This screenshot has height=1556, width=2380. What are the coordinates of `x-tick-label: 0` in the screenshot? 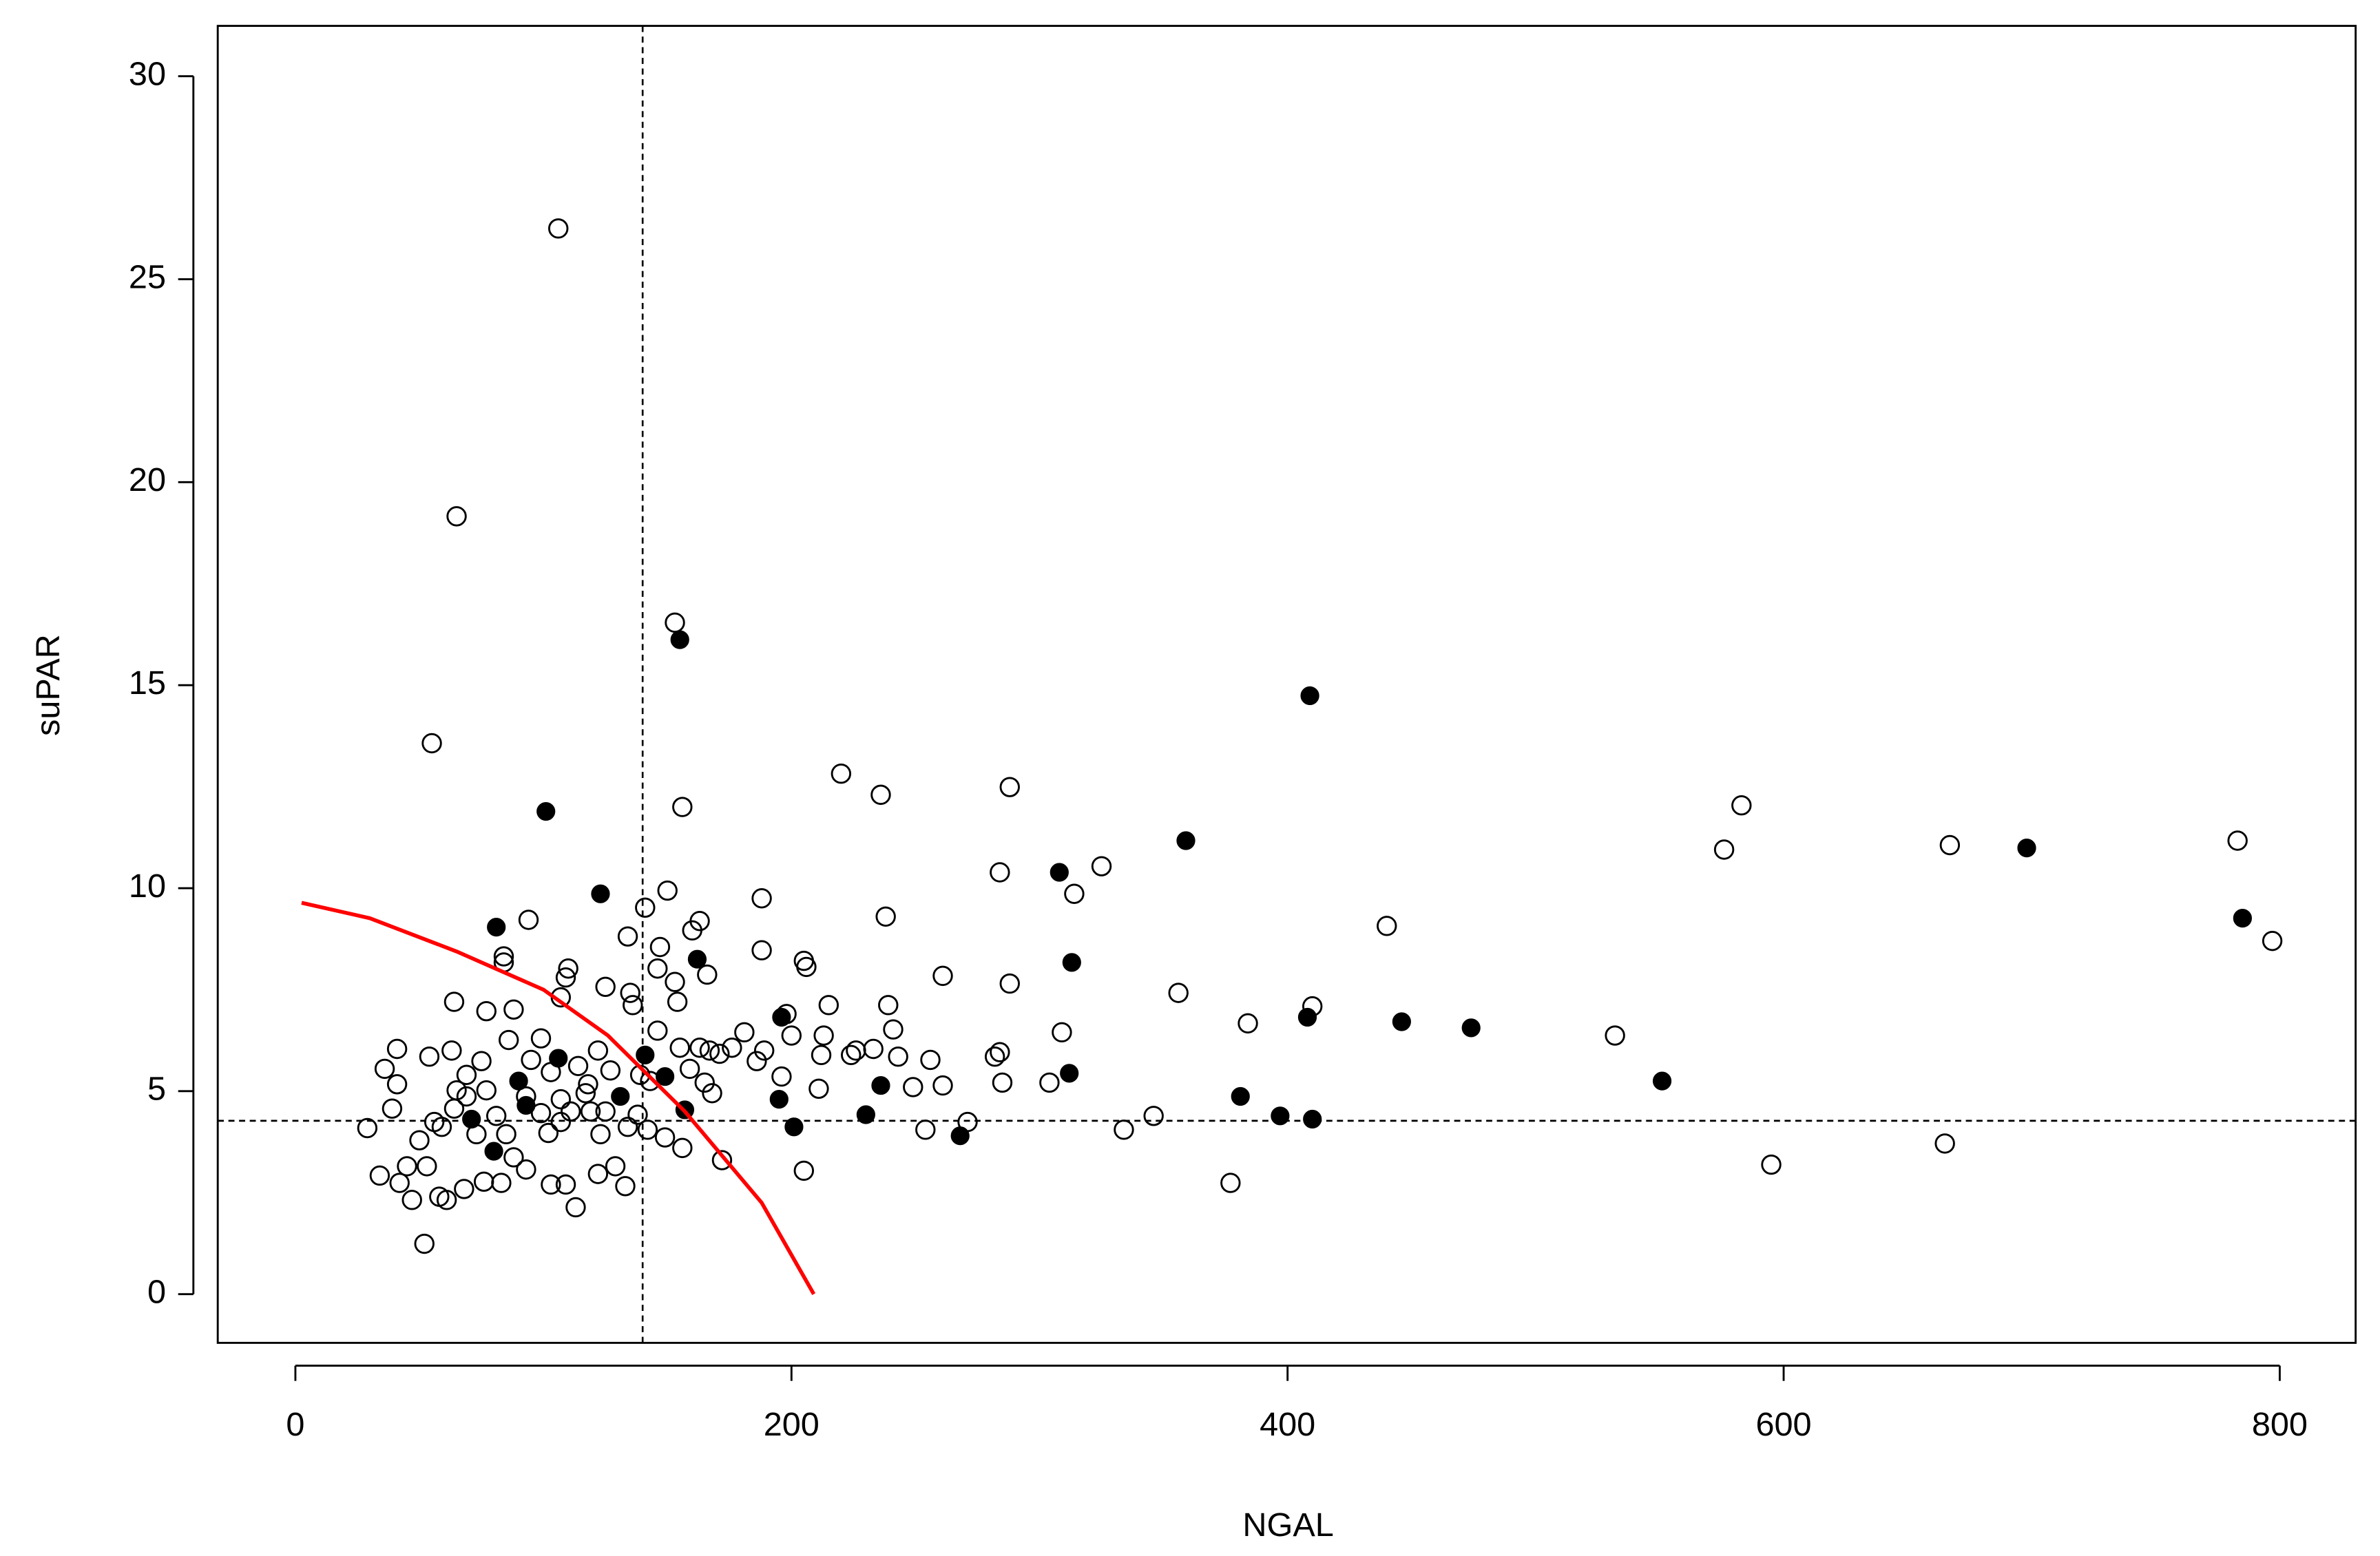 It's located at (295, 1424).